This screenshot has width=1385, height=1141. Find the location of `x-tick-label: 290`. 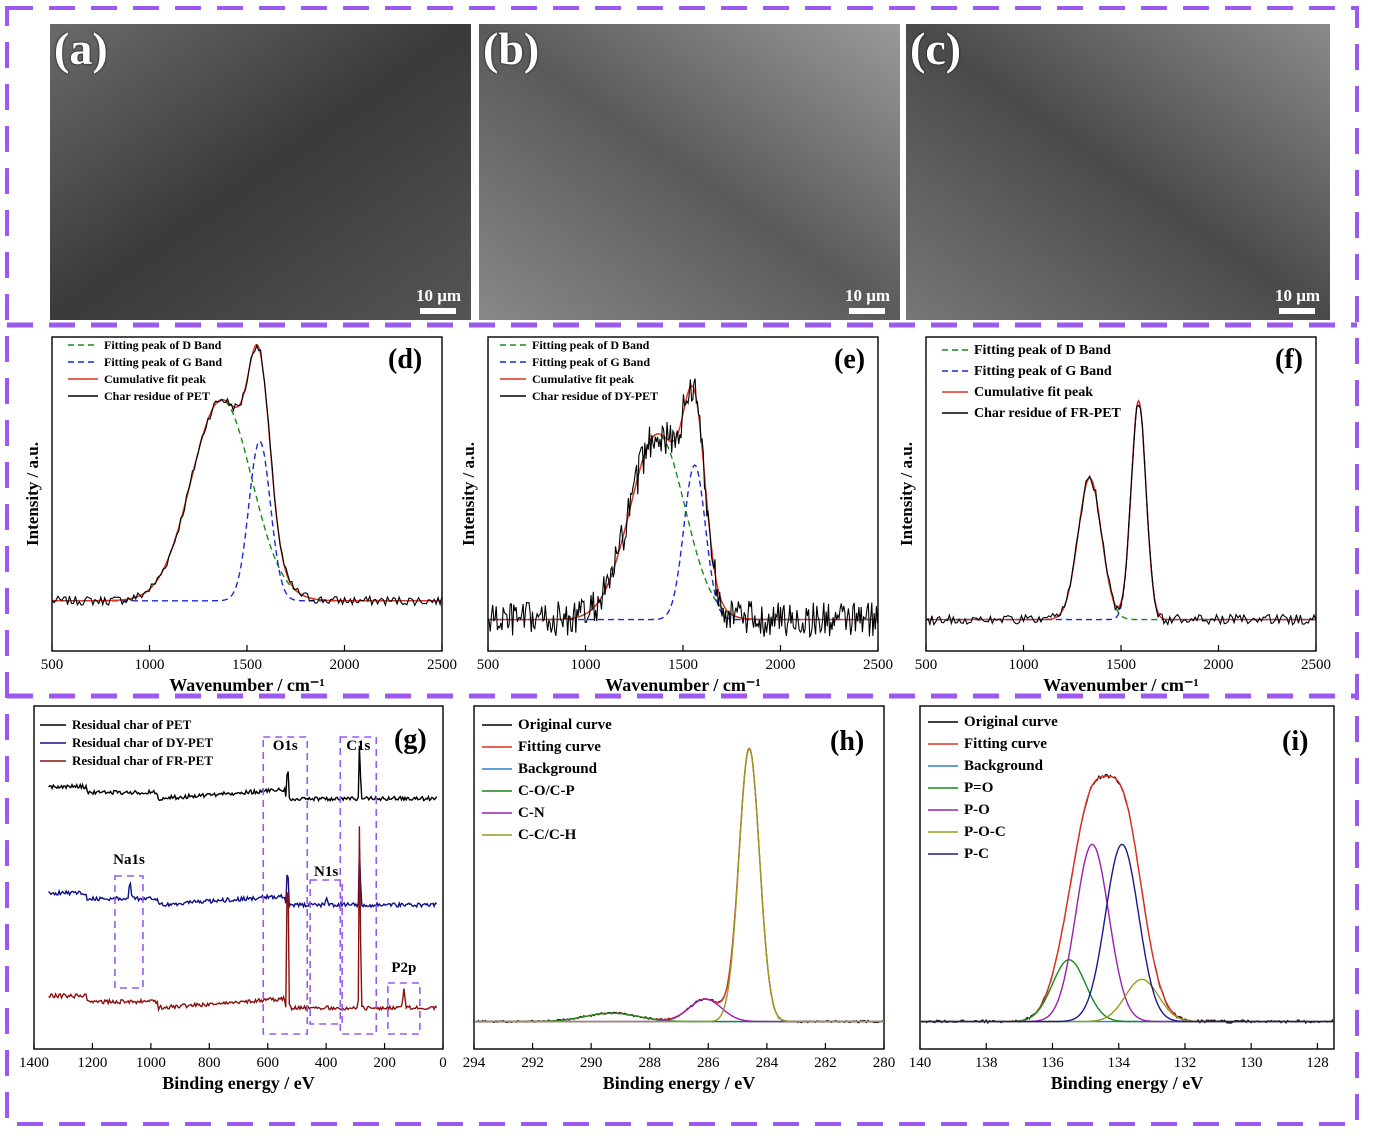

x-tick-label: 290 is located at coordinates (591, 1063).